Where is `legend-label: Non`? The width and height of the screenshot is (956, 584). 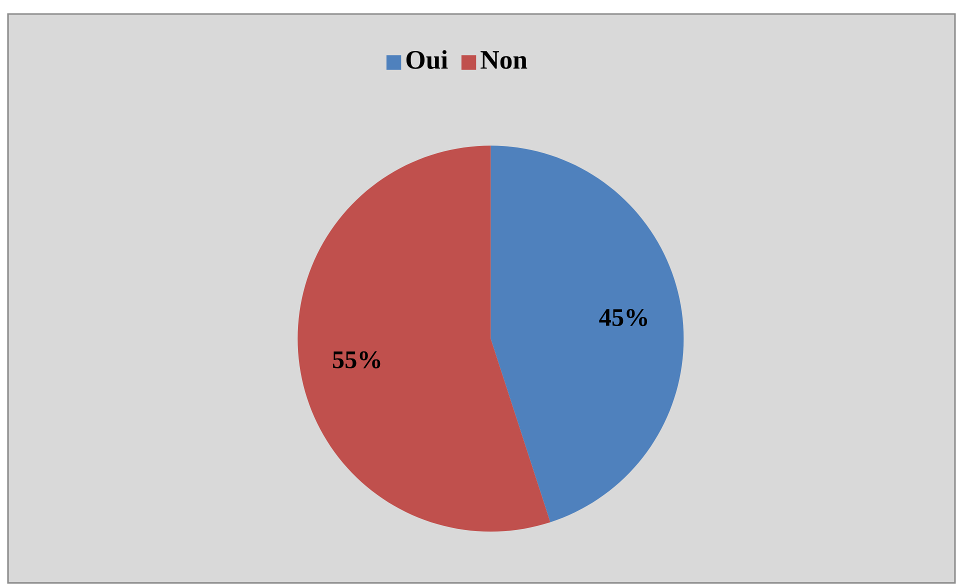 legend-label: Non is located at coordinates (504, 60).